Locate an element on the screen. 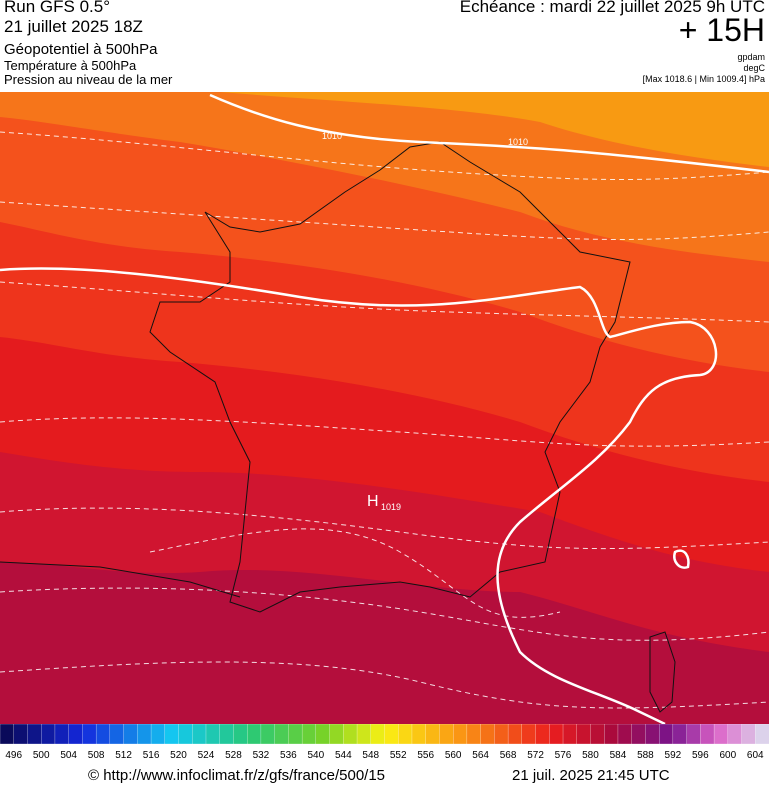  band is located at coordinates (494, 129).